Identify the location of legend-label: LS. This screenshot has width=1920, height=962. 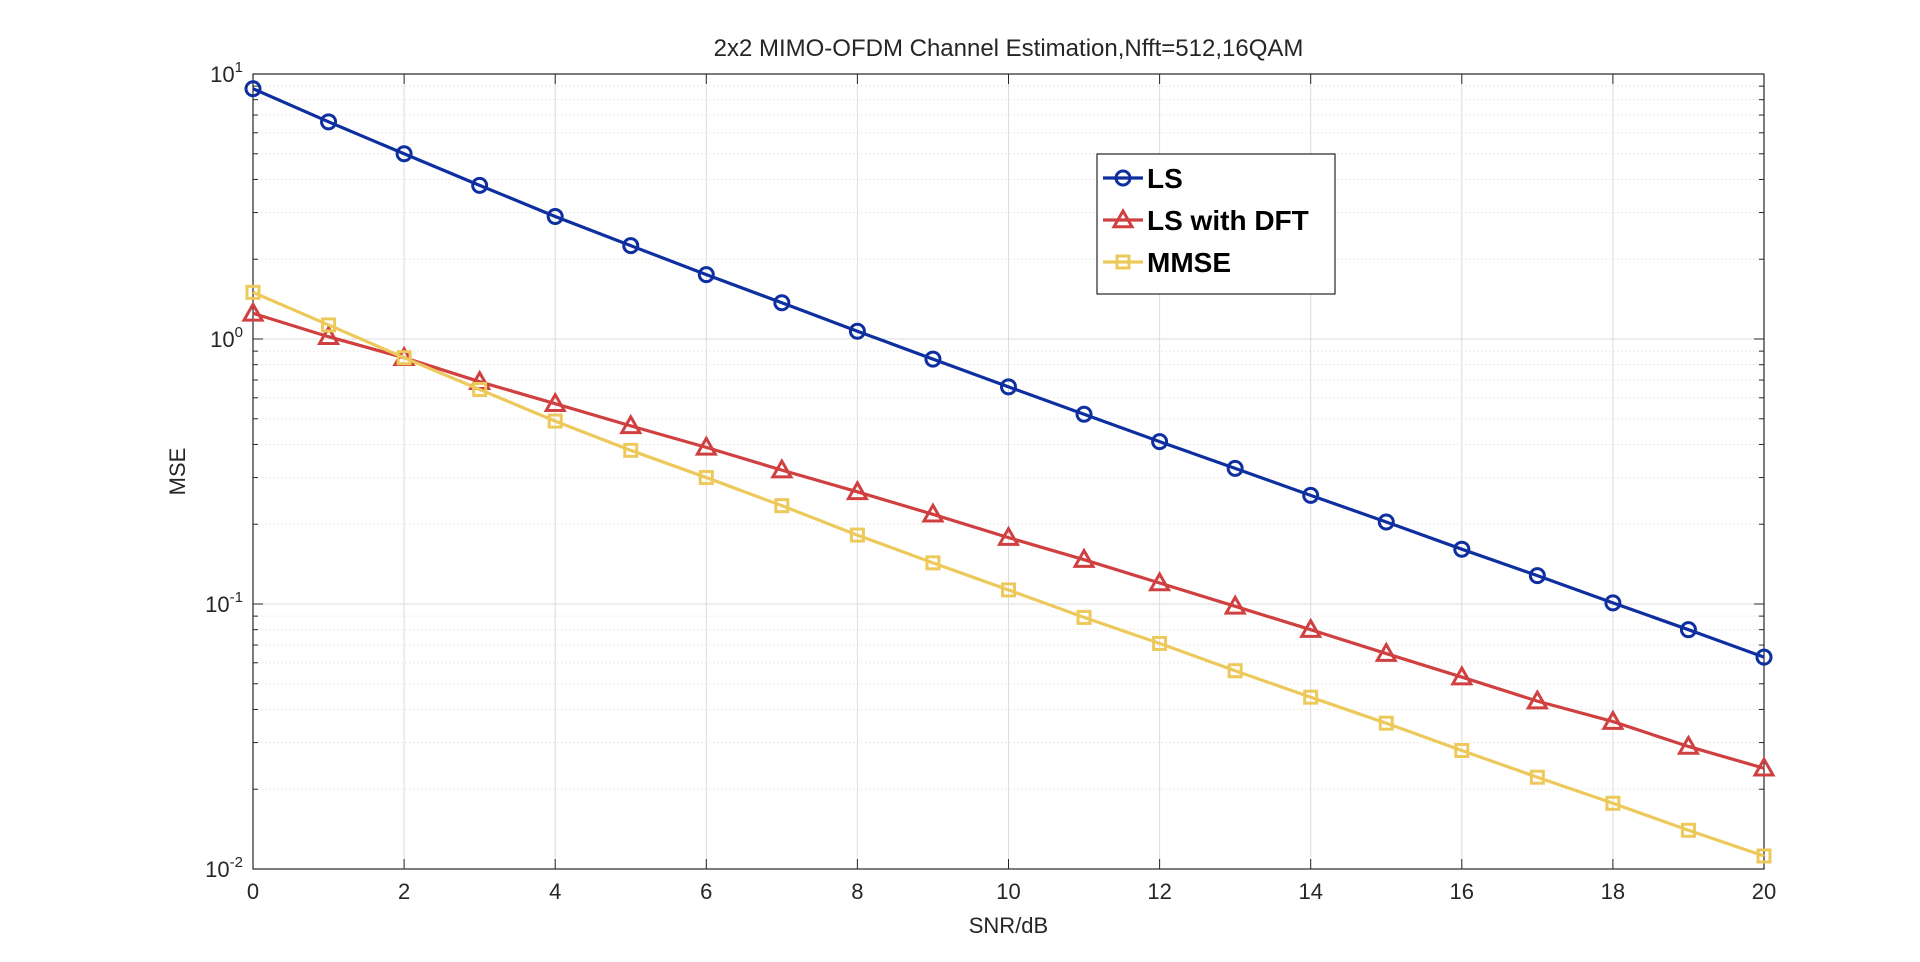
(1165, 178).